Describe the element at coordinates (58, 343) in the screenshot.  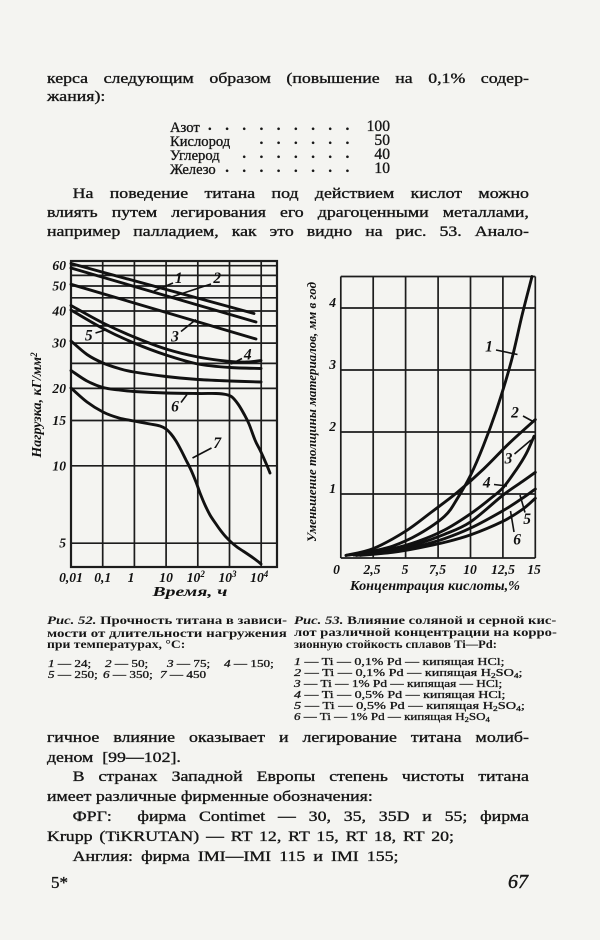
I see `svg-text: 30` at that location.